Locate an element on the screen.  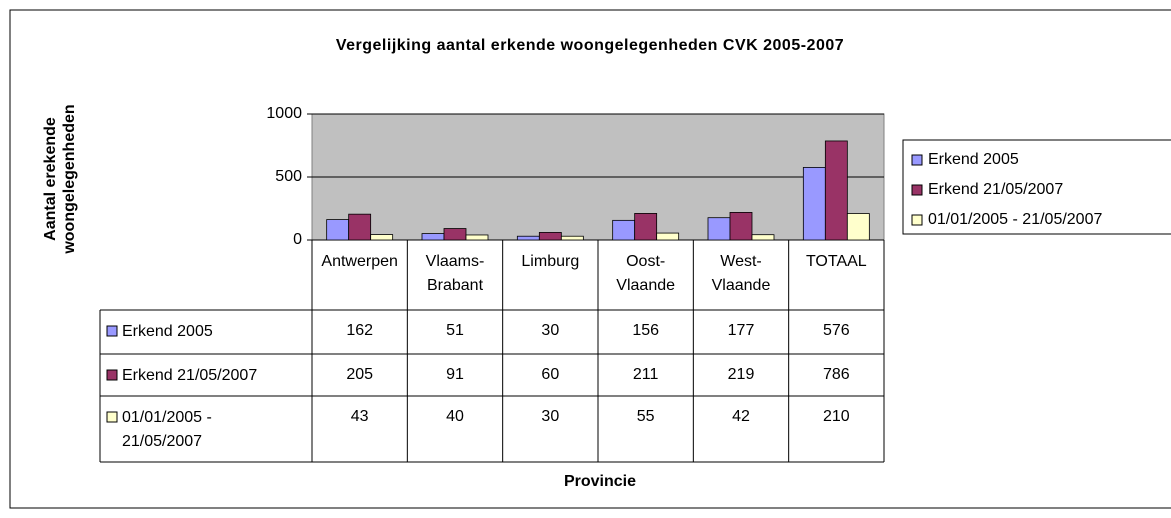
data-table-value: 42 is located at coordinates (741, 416).